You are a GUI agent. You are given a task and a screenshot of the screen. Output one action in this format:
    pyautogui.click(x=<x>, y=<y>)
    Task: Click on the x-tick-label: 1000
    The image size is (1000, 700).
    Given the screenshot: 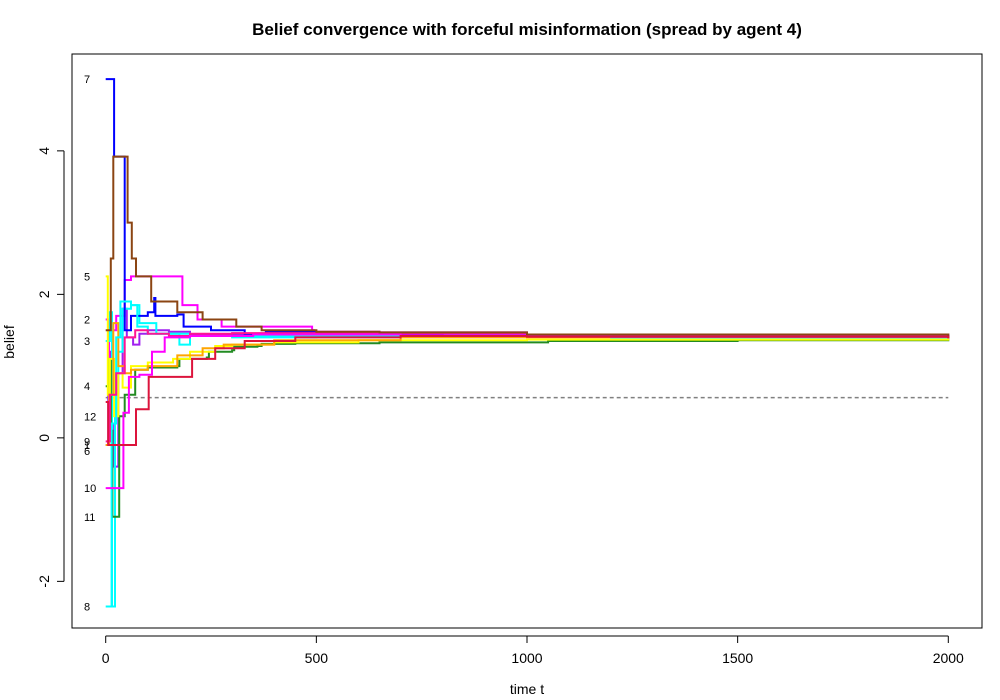 What is the action you would take?
    pyautogui.click(x=526, y=658)
    